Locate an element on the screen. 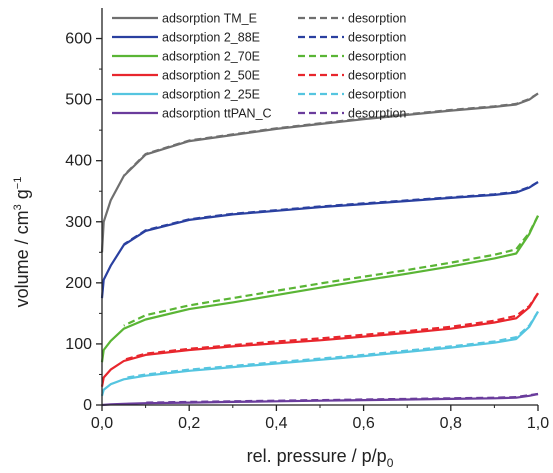  legend-adsorption-label-3: adsorption 2_50E is located at coordinates (211, 76).